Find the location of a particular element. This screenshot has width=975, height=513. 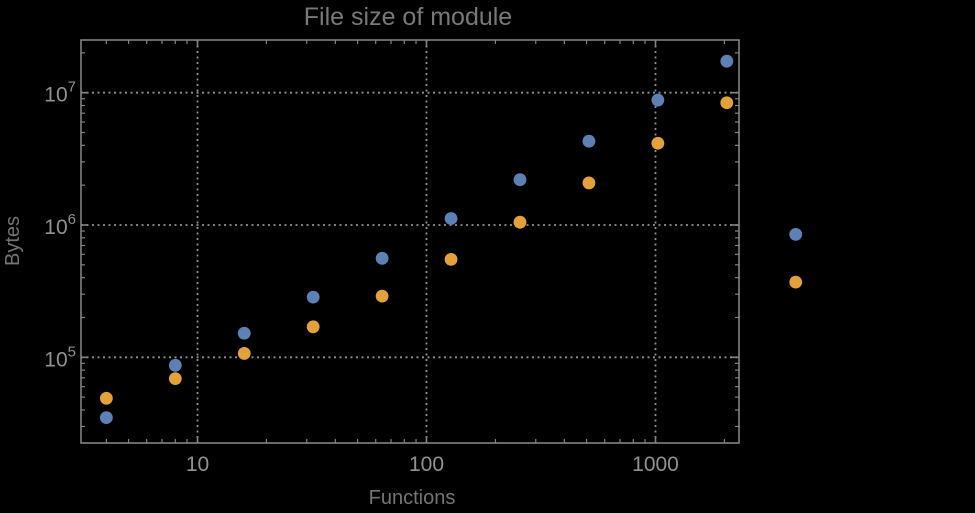

data-point-orange-x4096 is located at coordinates (796, 282).